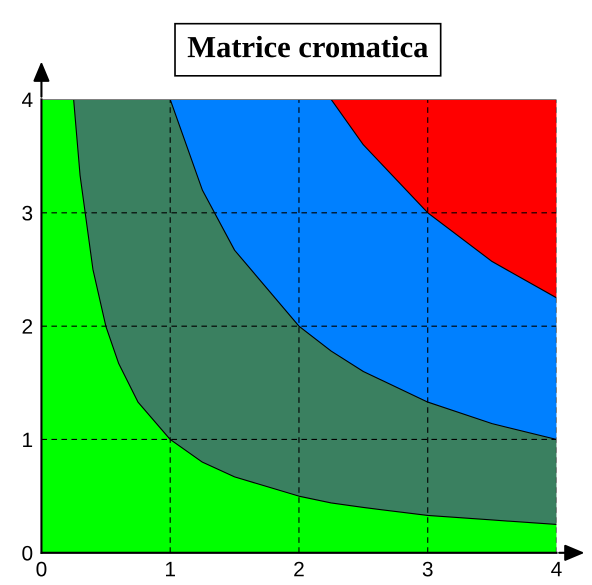 Image resolution: width=592 pixels, height=585 pixels. I want to click on x-tick-label: 2, so click(299, 569).